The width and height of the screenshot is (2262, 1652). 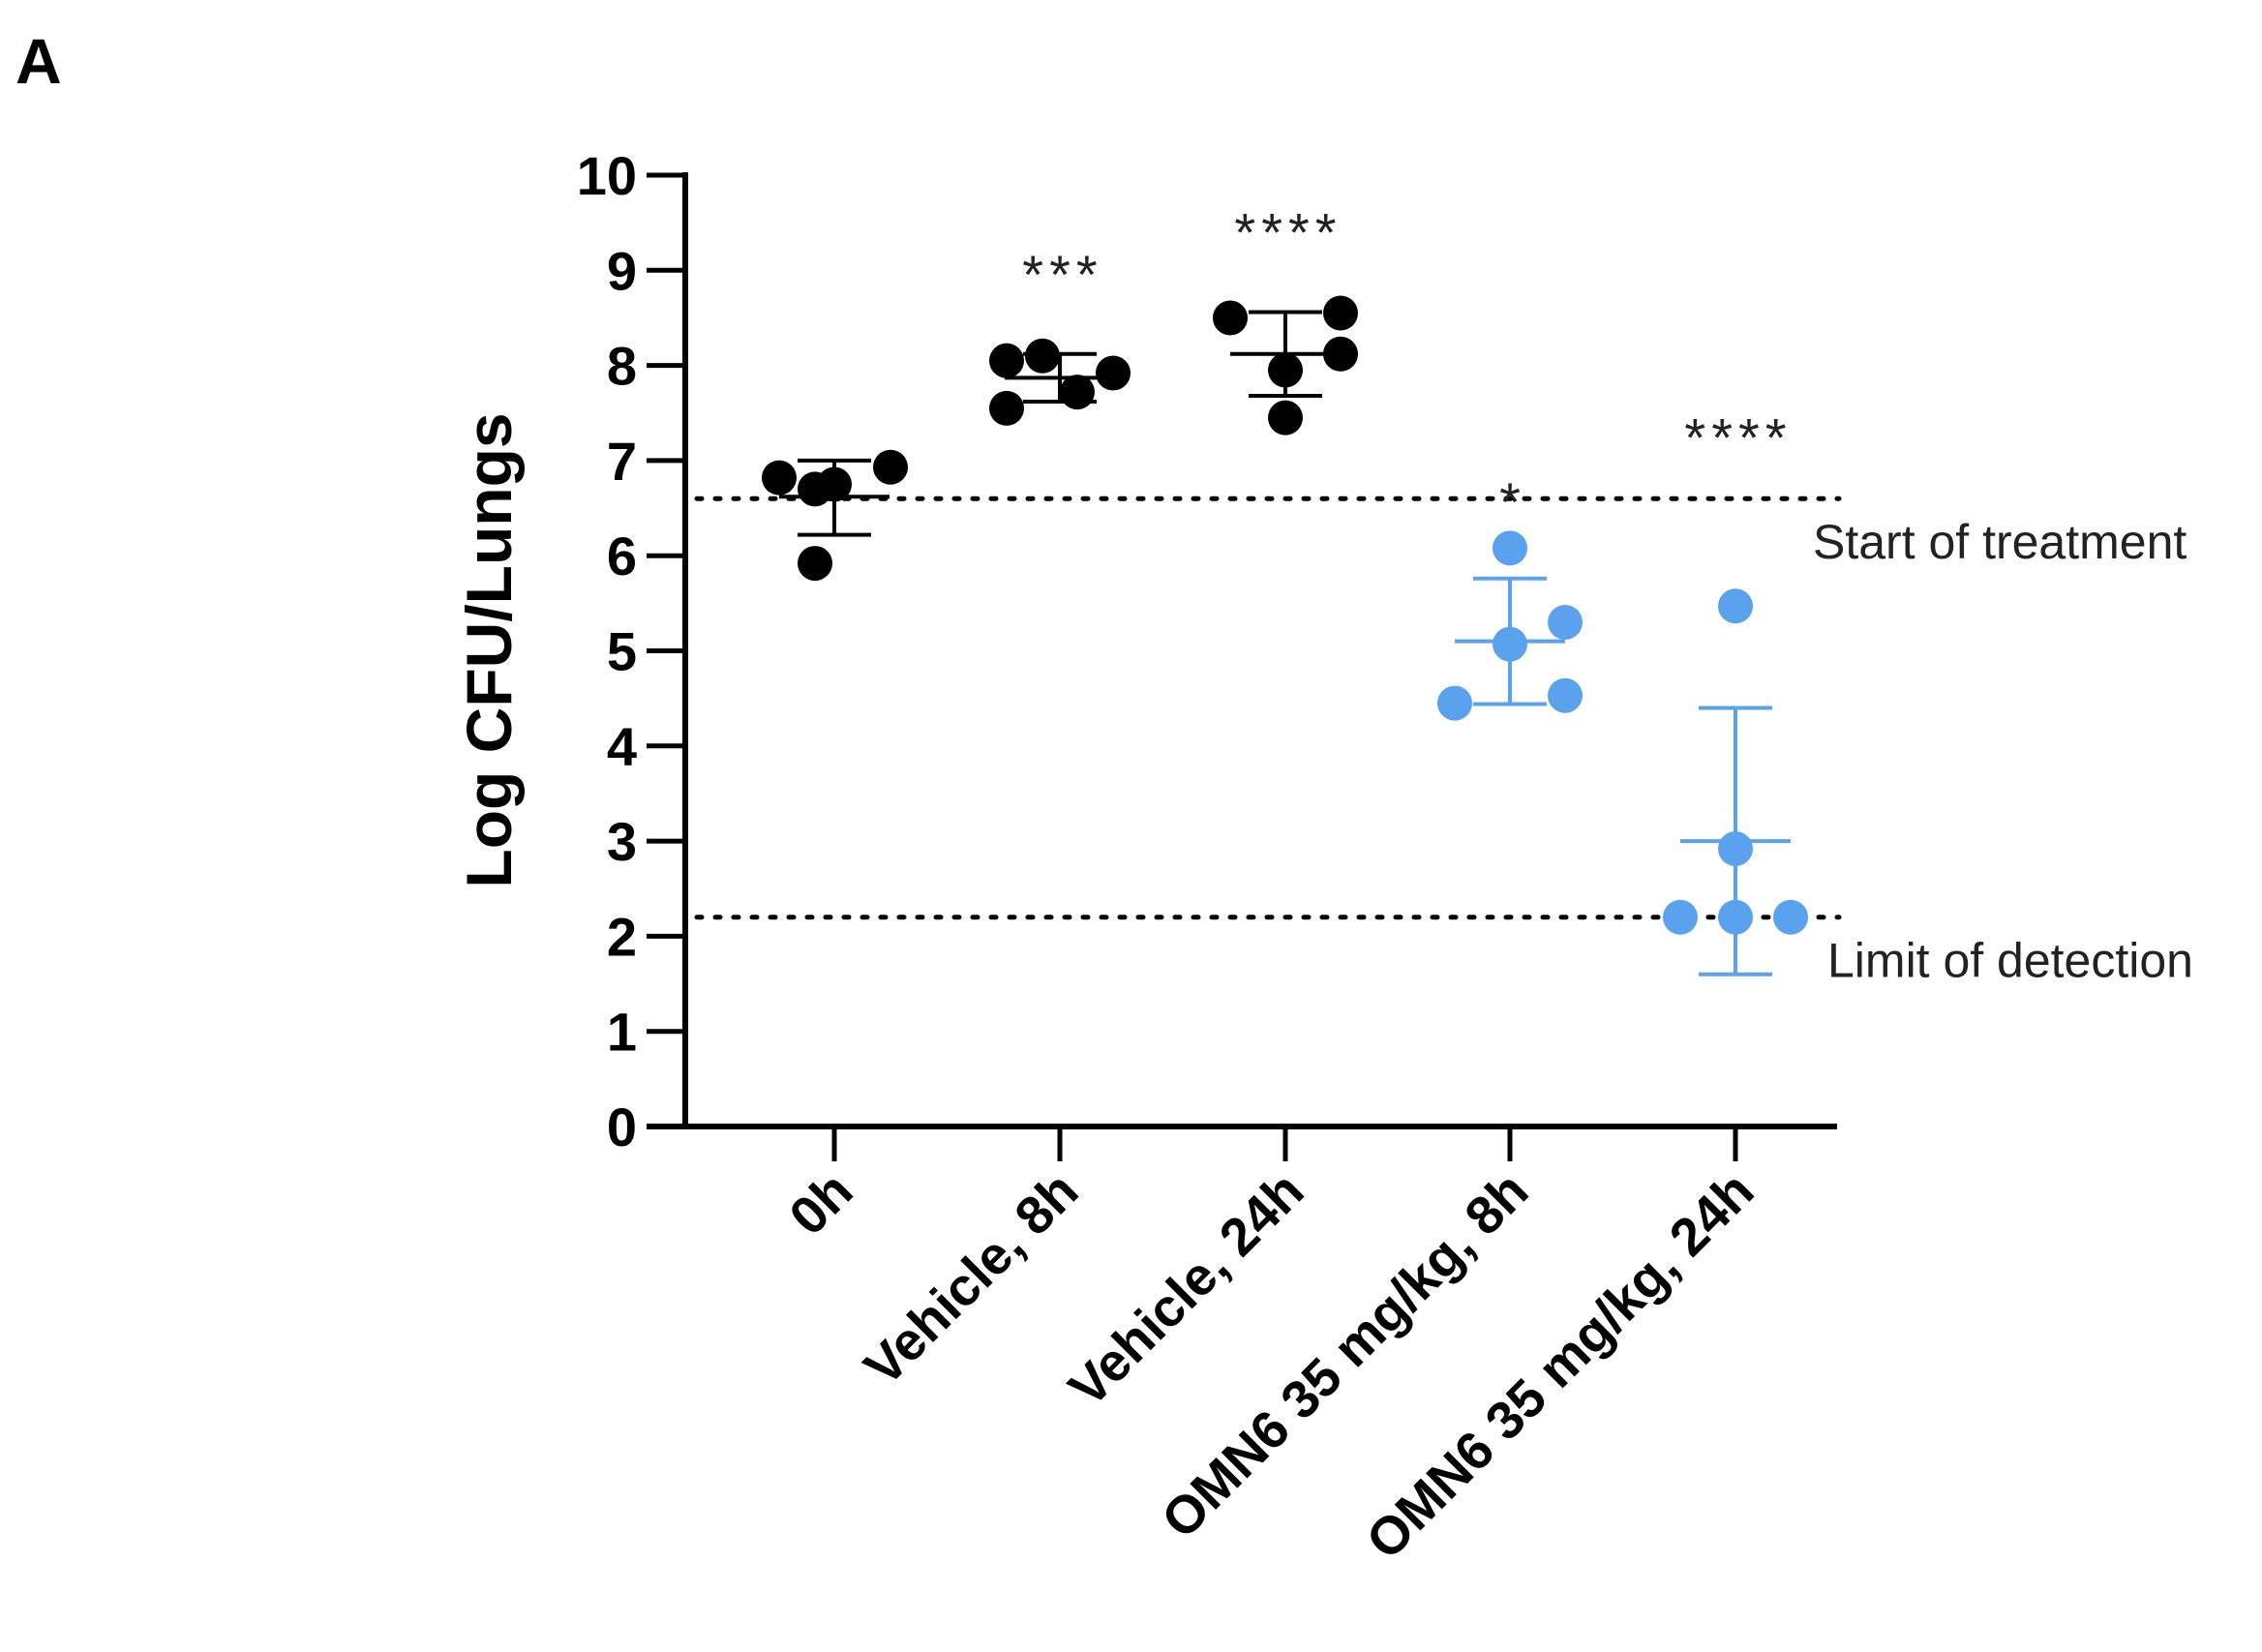 I want to click on x-tick-label: 0h, so click(x=820, y=1204).